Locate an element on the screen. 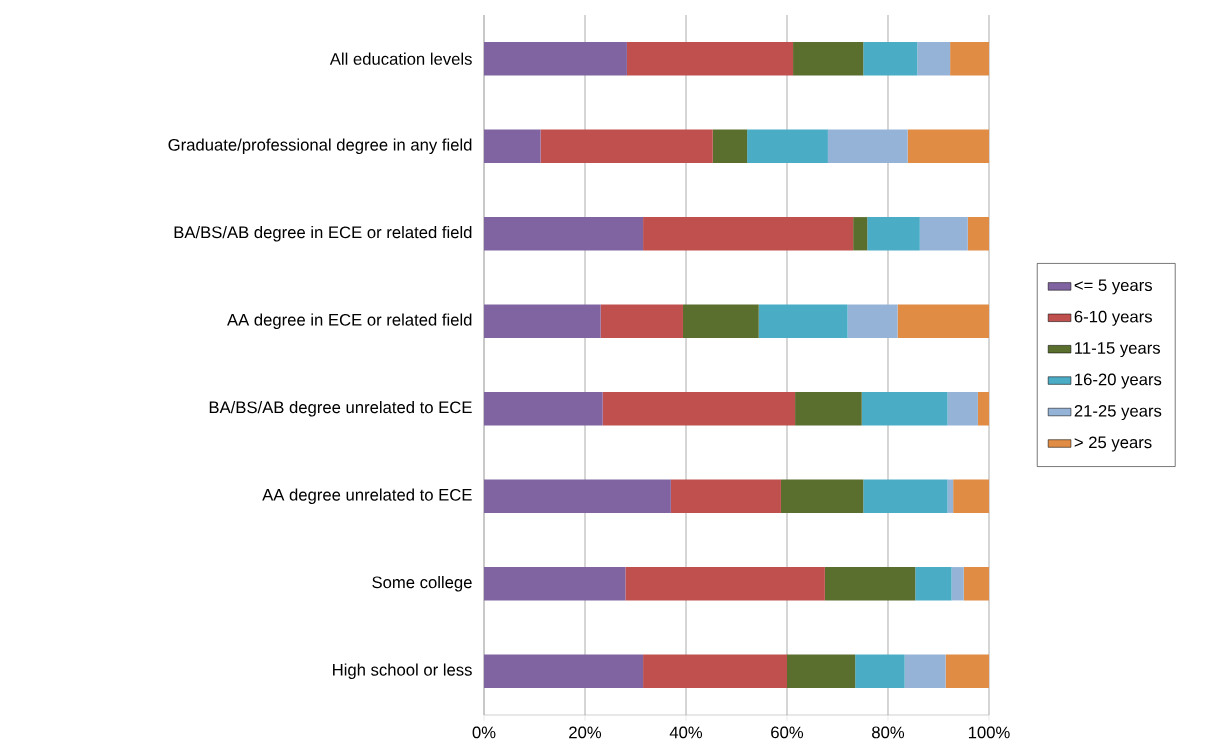  legend-label: 16-20 years is located at coordinates (1118, 381).